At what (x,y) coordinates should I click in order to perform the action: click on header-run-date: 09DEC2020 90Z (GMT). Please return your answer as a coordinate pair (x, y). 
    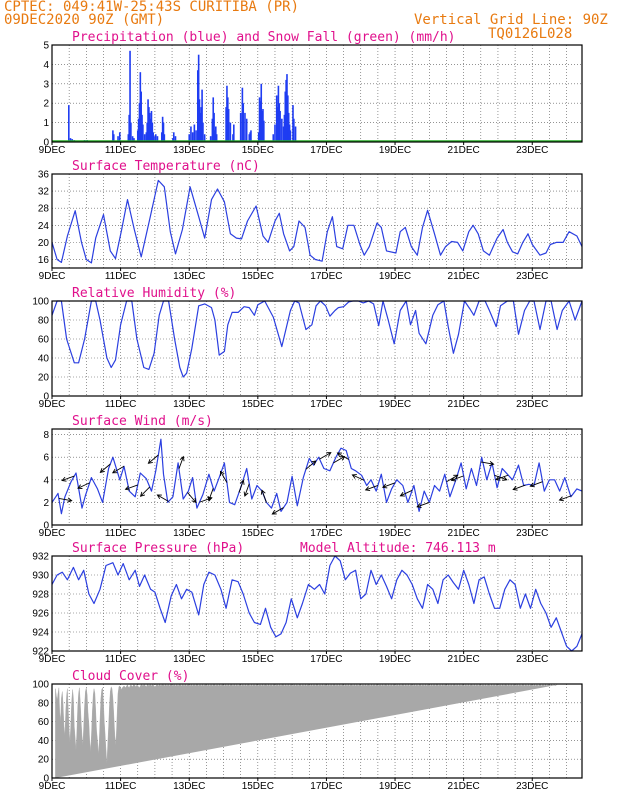
    Looking at the image, I should click on (84, 20).